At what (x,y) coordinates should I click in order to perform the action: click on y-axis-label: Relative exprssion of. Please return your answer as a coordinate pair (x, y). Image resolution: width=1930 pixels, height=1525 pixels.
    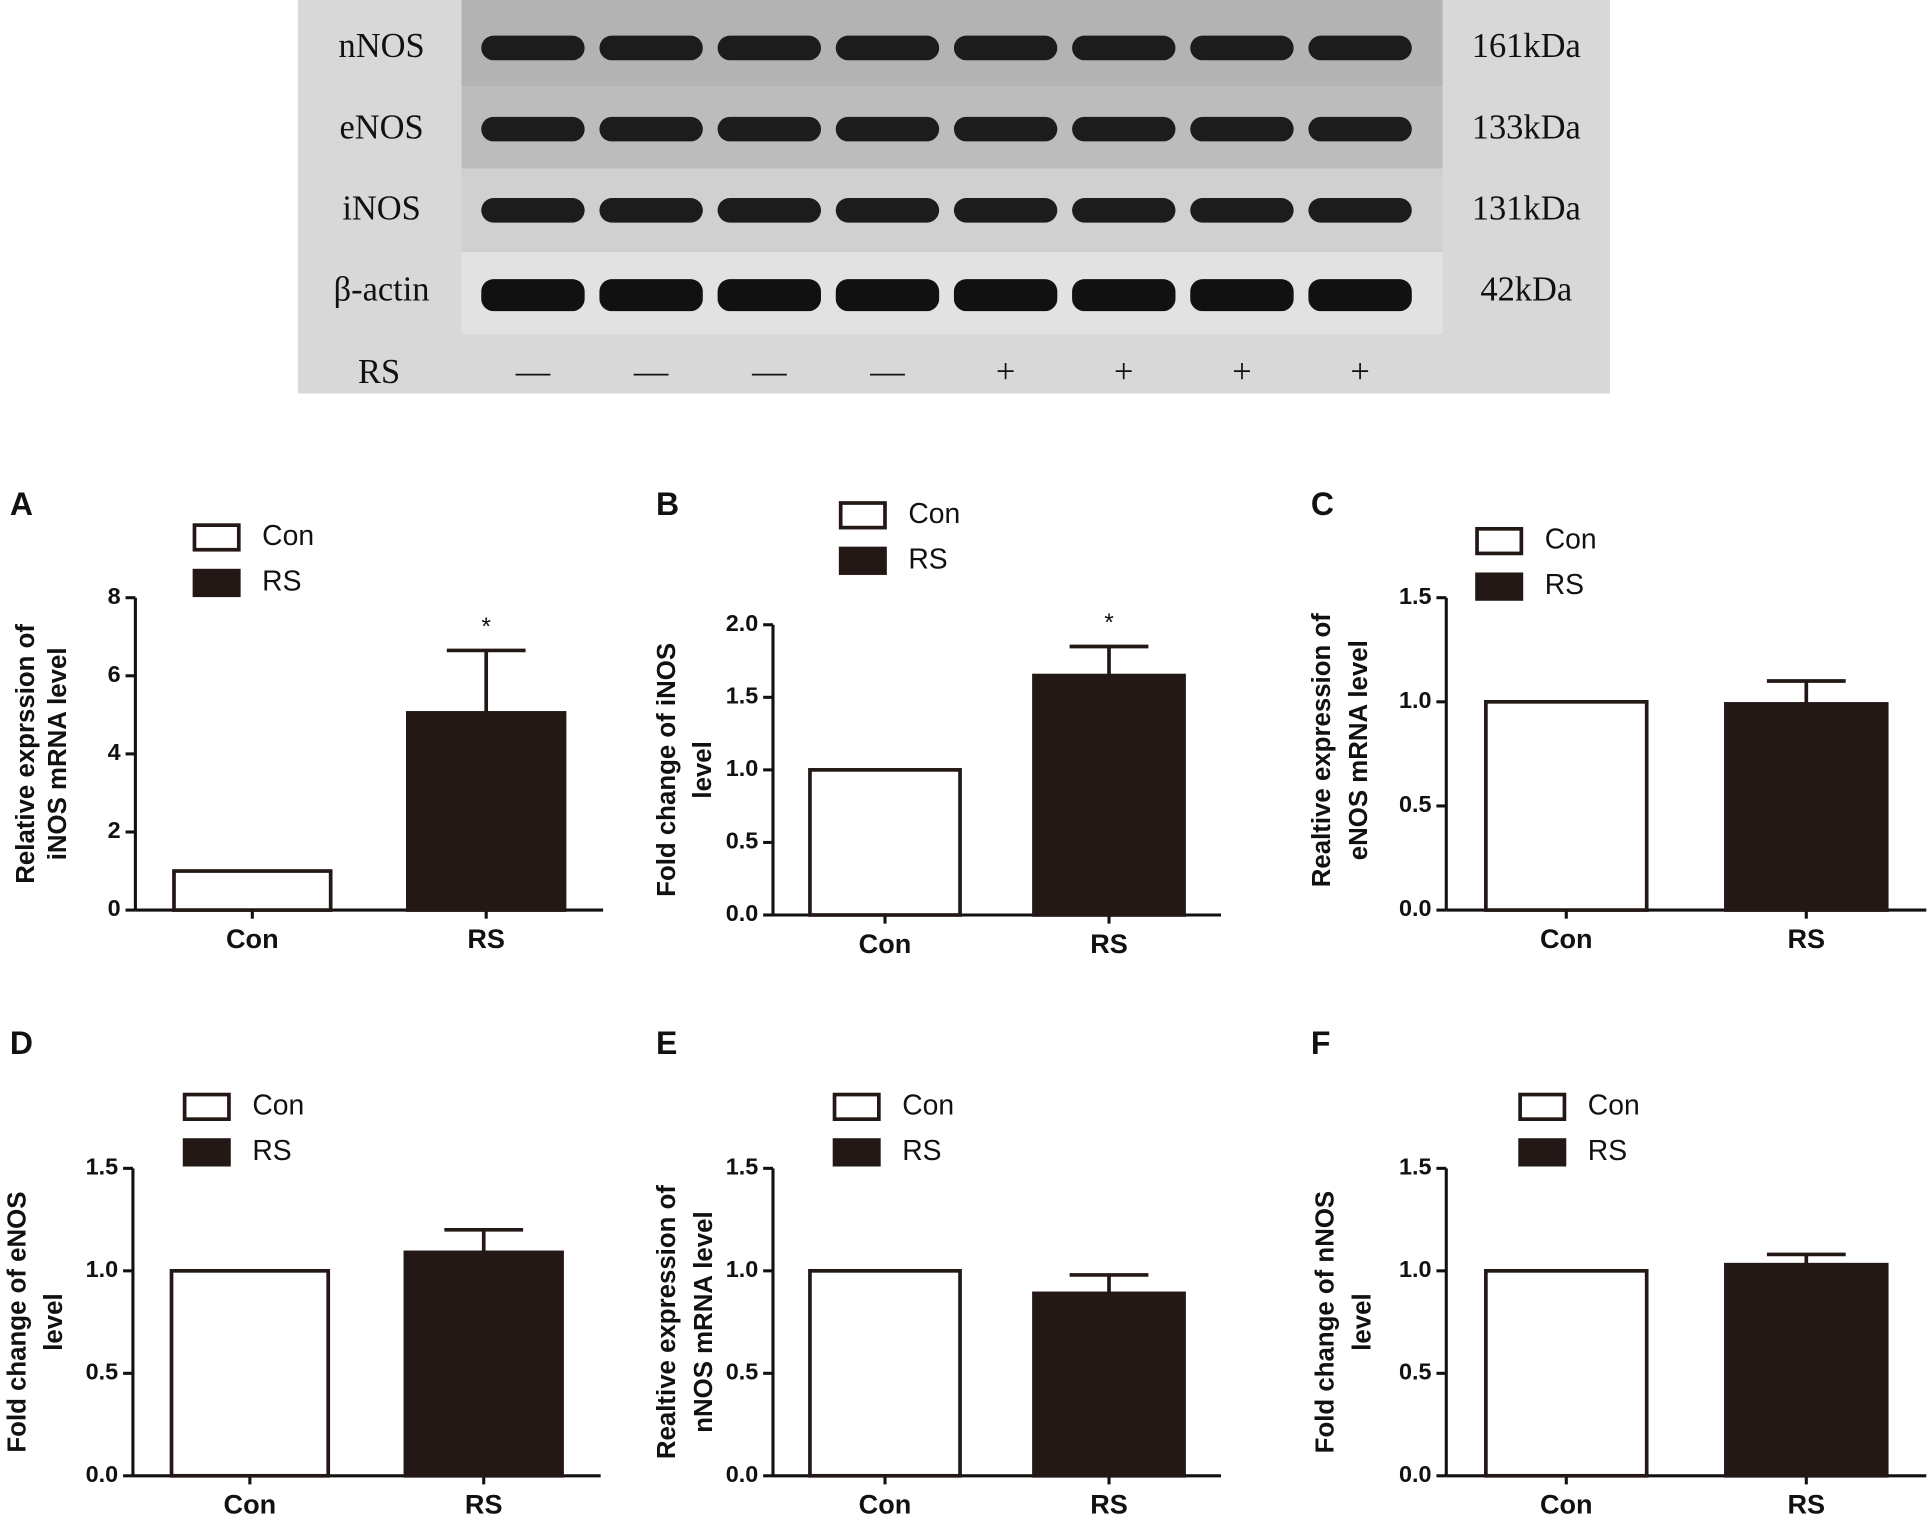
    Looking at the image, I should click on (26, 754).